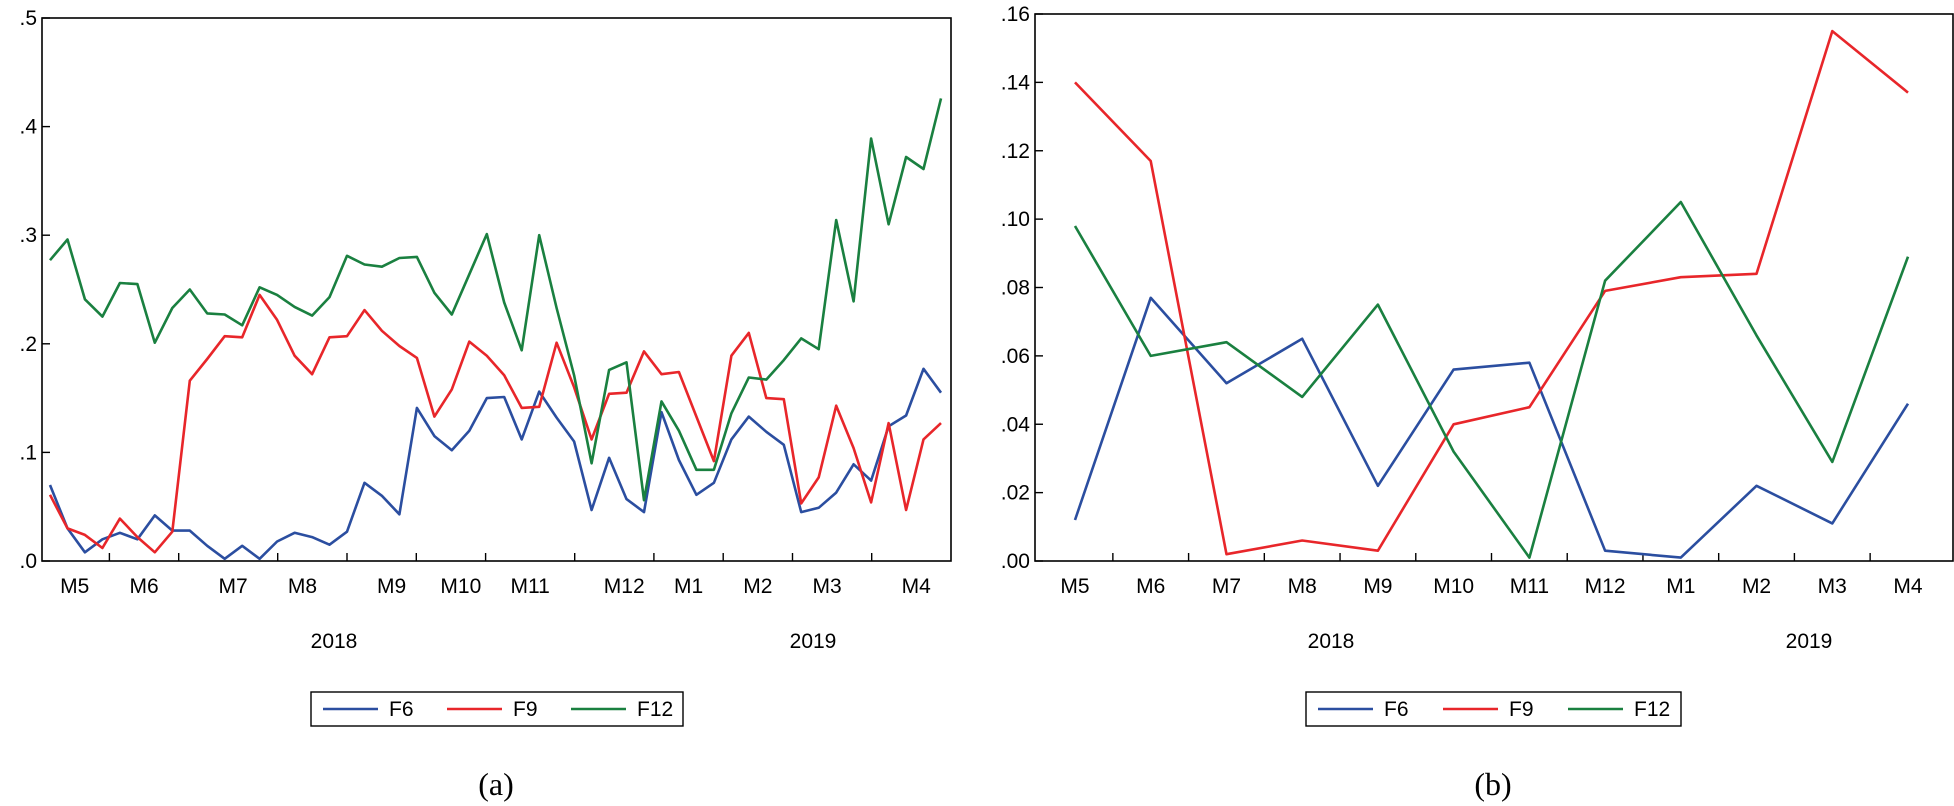 This screenshot has width=1954, height=806. Describe the element at coordinates (28, 452) in the screenshot. I see `y-tick-label: .1` at that location.